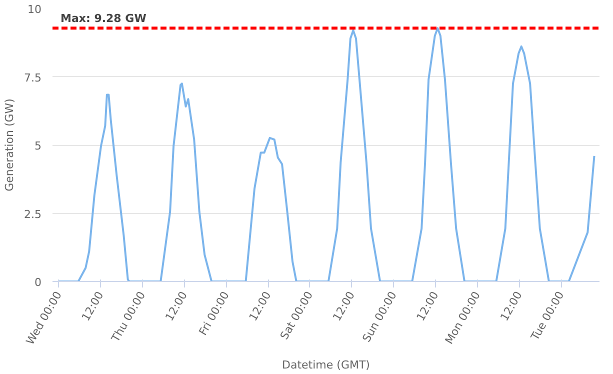 This screenshot has height=374, width=613. What do you see at coordinates (9, 145) in the screenshot?
I see `y-axis-title: Generation (GW)` at bounding box center [9, 145].